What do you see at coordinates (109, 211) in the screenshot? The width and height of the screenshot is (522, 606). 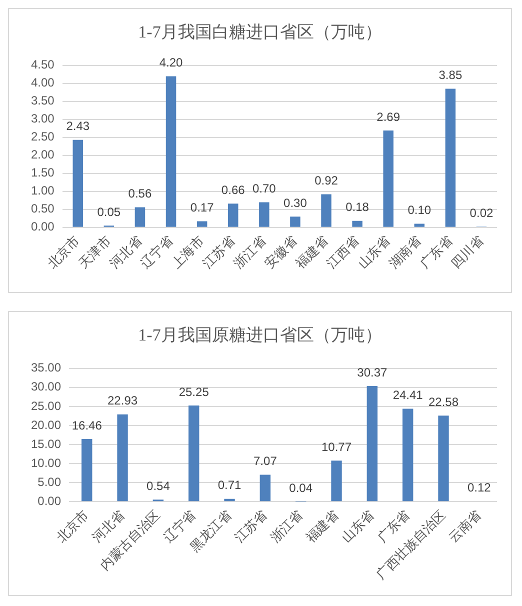 I see `data-label: 0.05` at bounding box center [109, 211].